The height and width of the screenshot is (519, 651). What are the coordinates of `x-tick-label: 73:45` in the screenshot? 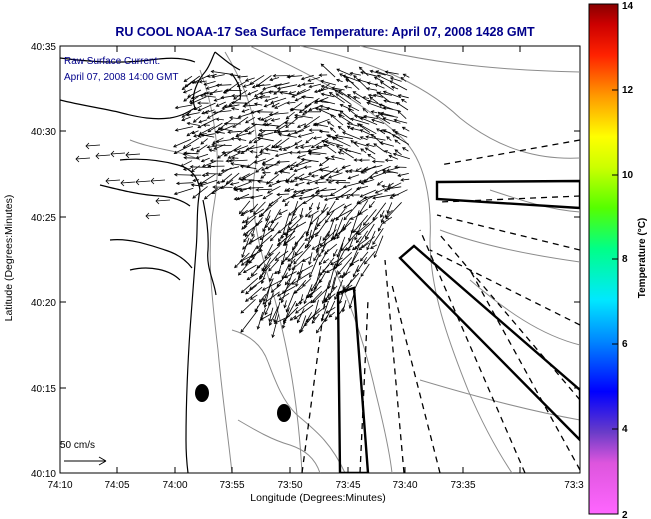 It's located at (347, 485).